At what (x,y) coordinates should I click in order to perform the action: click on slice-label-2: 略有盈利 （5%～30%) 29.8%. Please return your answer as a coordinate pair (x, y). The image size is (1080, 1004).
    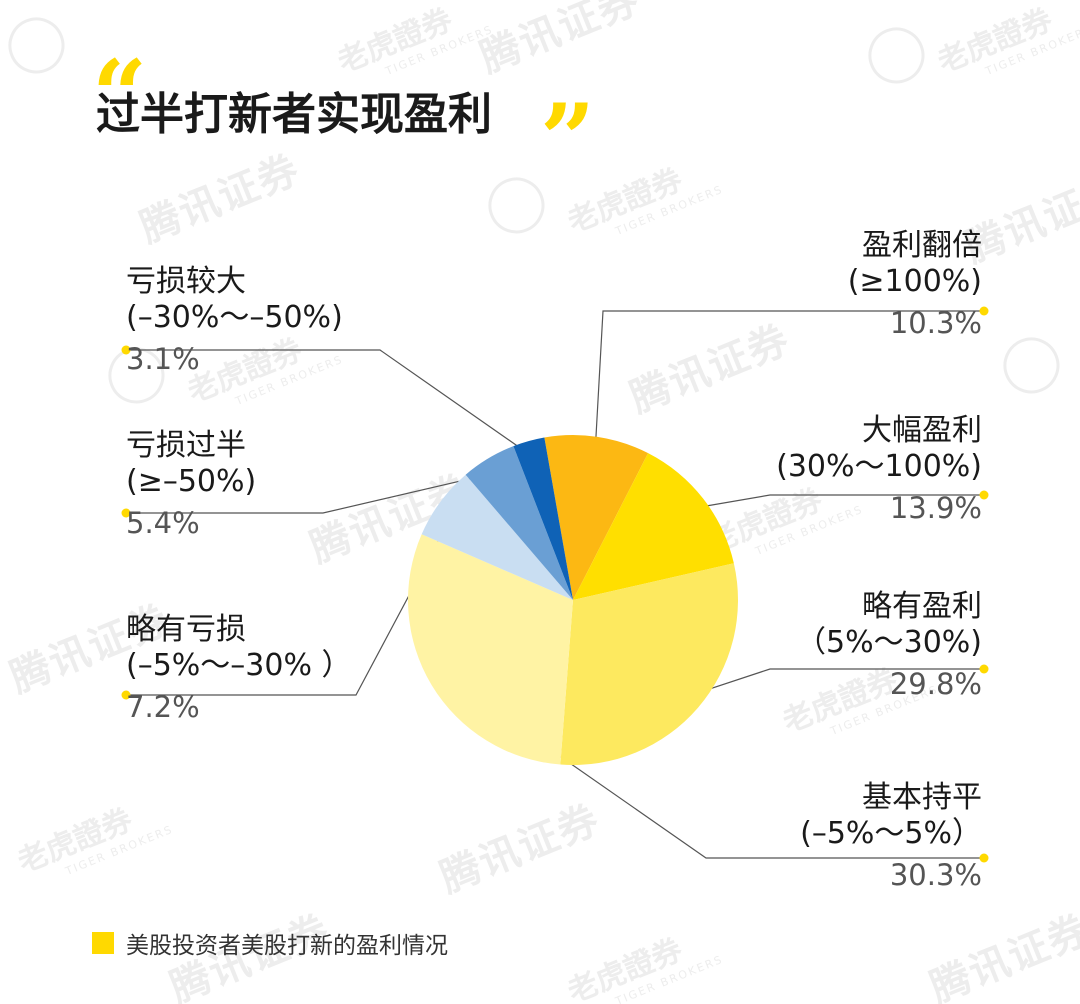
    Looking at the image, I should click on (889, 645).